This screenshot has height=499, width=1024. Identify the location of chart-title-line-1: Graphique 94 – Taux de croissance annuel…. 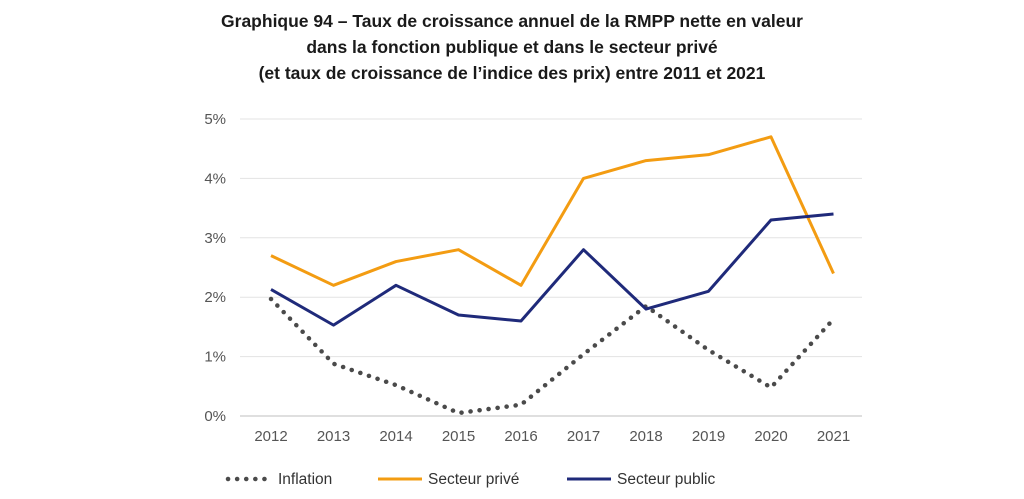
(512, 21).